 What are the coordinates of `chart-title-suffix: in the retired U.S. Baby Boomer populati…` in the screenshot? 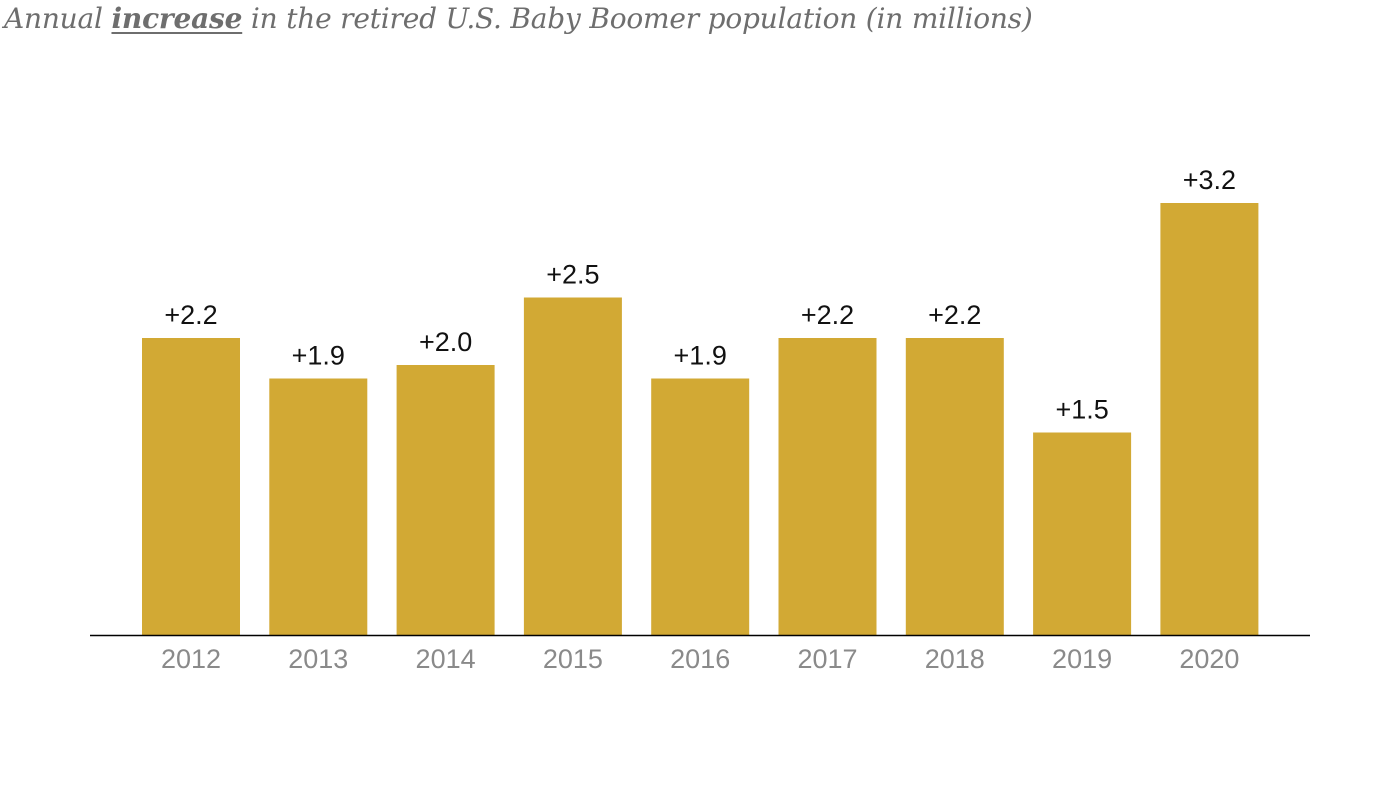 It's located at (637, 18).